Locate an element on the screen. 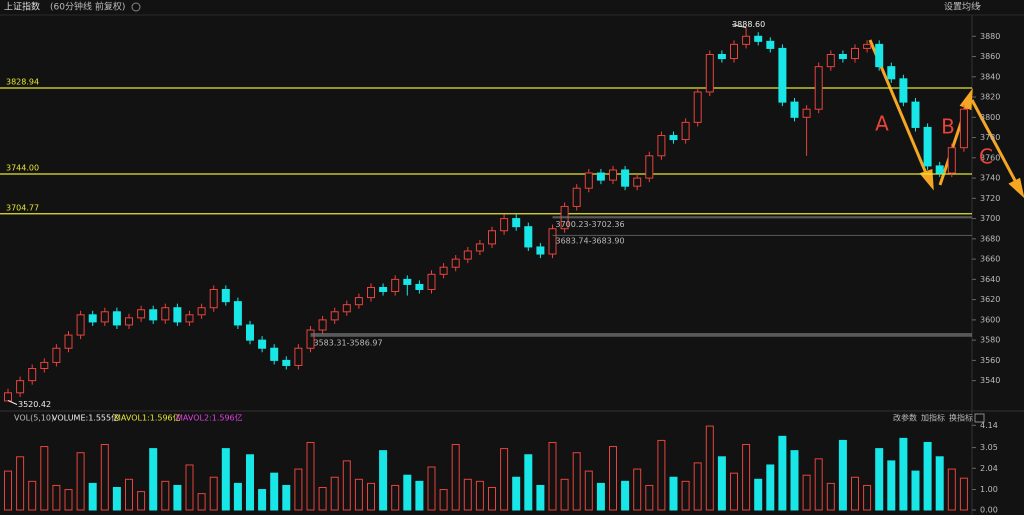 This screenshot has width=1024, height=515. gap-label: 3583.31-3586.97 is located at coordinates (348, 342).